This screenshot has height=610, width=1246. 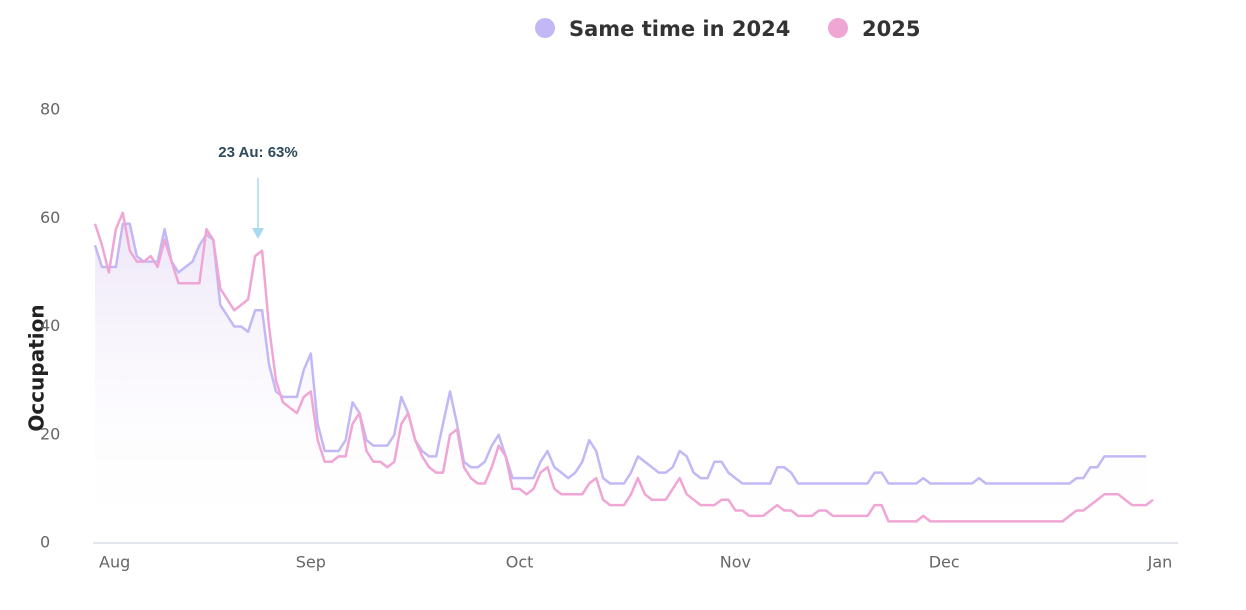 What do you see at coordinates (891, 29) in the screenshot?
I see `legend-label: 2025` at bounding box center [891, 29].